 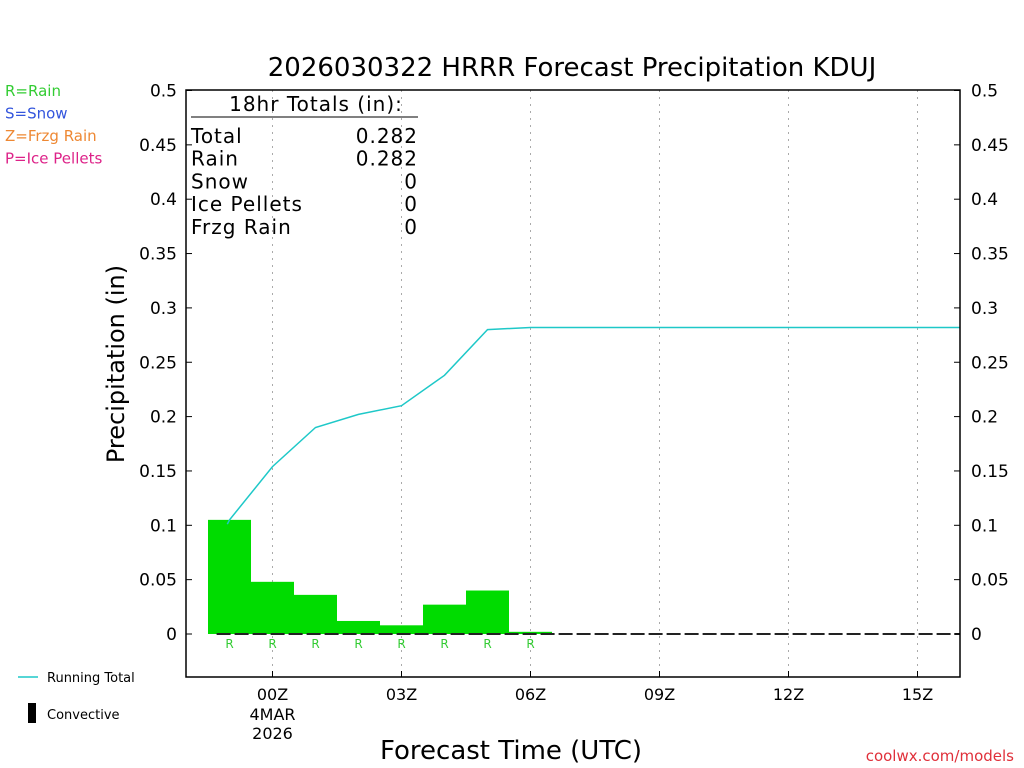 What do you see at coordinates (247, 204) in the screenshot?
I see `totals-row-label: Ice Pellets` at bounding box center [247, 204].